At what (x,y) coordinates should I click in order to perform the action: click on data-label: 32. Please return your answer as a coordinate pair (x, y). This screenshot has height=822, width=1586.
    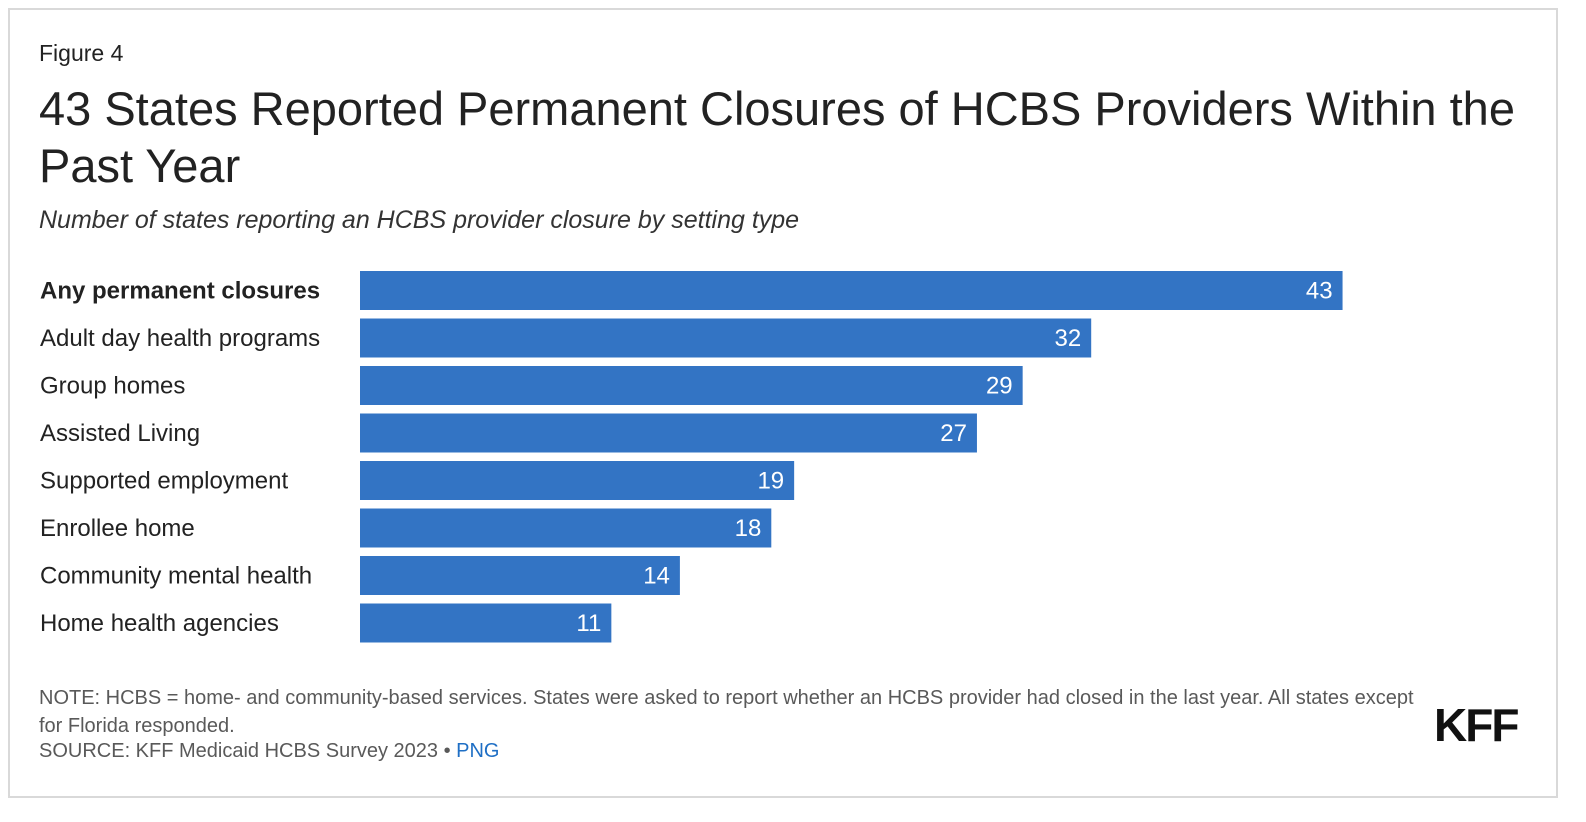
    Looking at the image, I should click on (1067, 338).